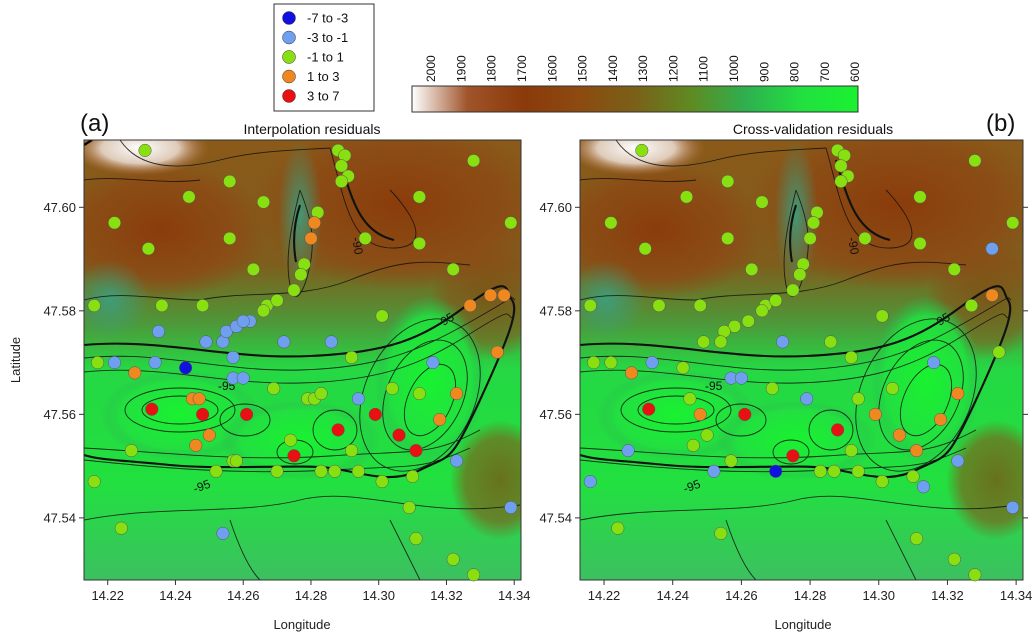 This screenshot has height=635, width=1035. Describe the element at coordinates (431, 68) in the screenshot. I see `colorbar-tick-label: 2000` at that location.